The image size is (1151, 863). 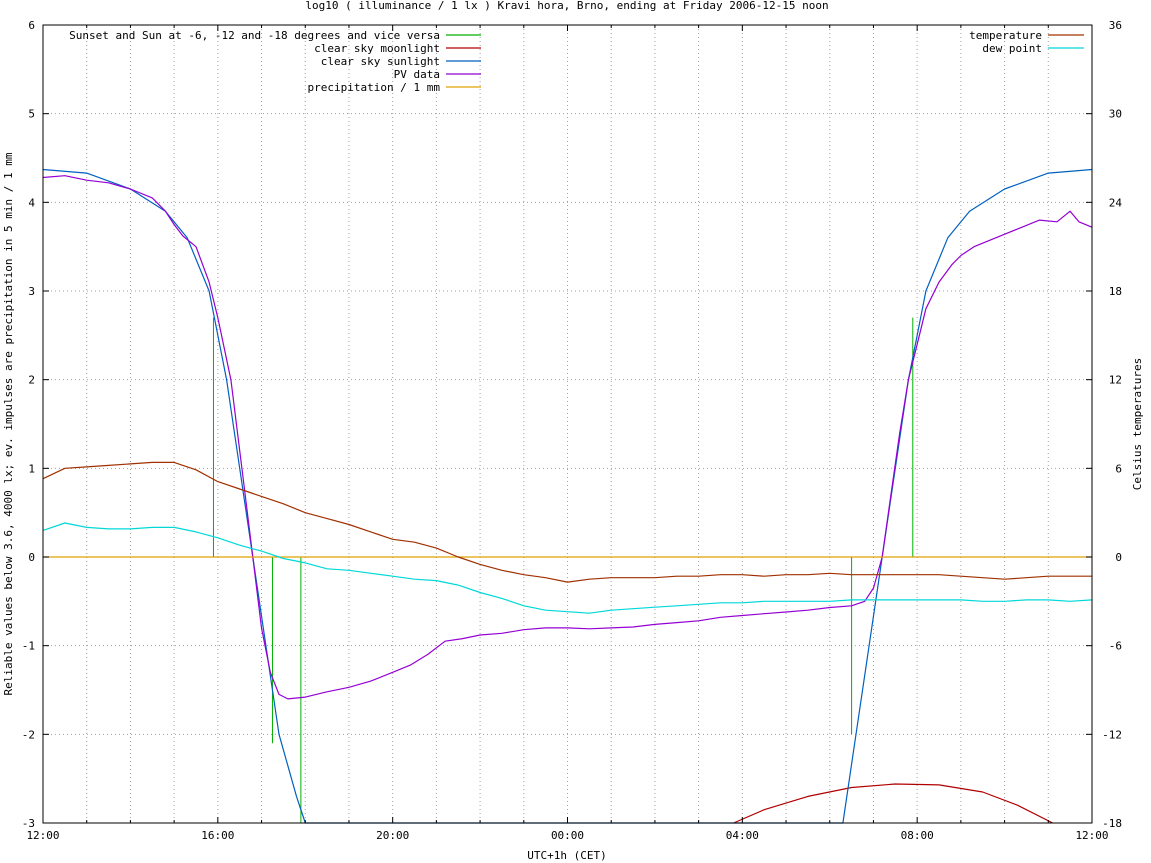 What do you see at coordinates (1115, 114) in the screenshot?
I see `y2-tick-label: 30` at bounding box center [1115, 114].